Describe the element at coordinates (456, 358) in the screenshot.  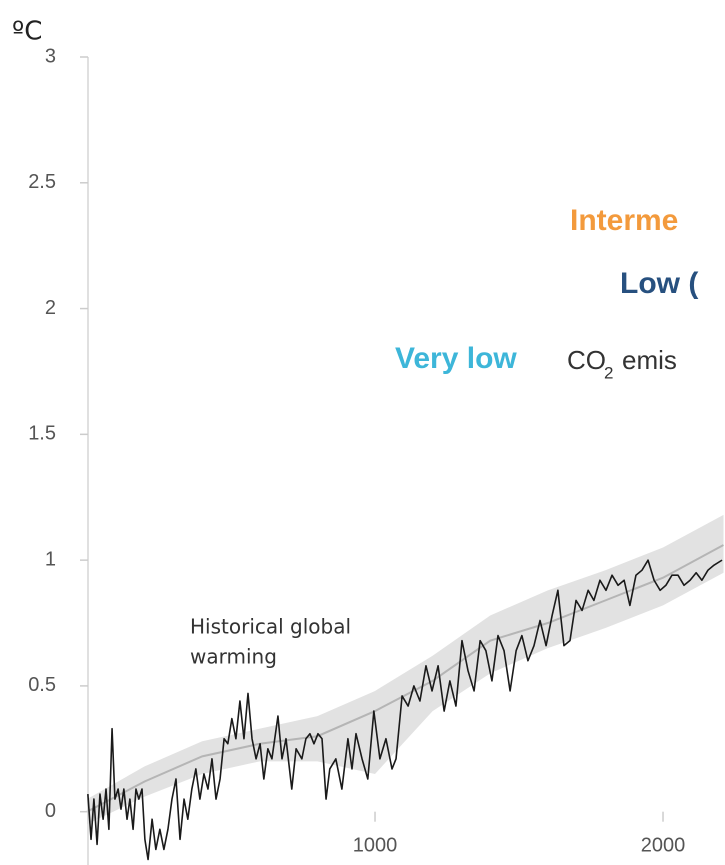
I see `annotation: Very low` at that location.